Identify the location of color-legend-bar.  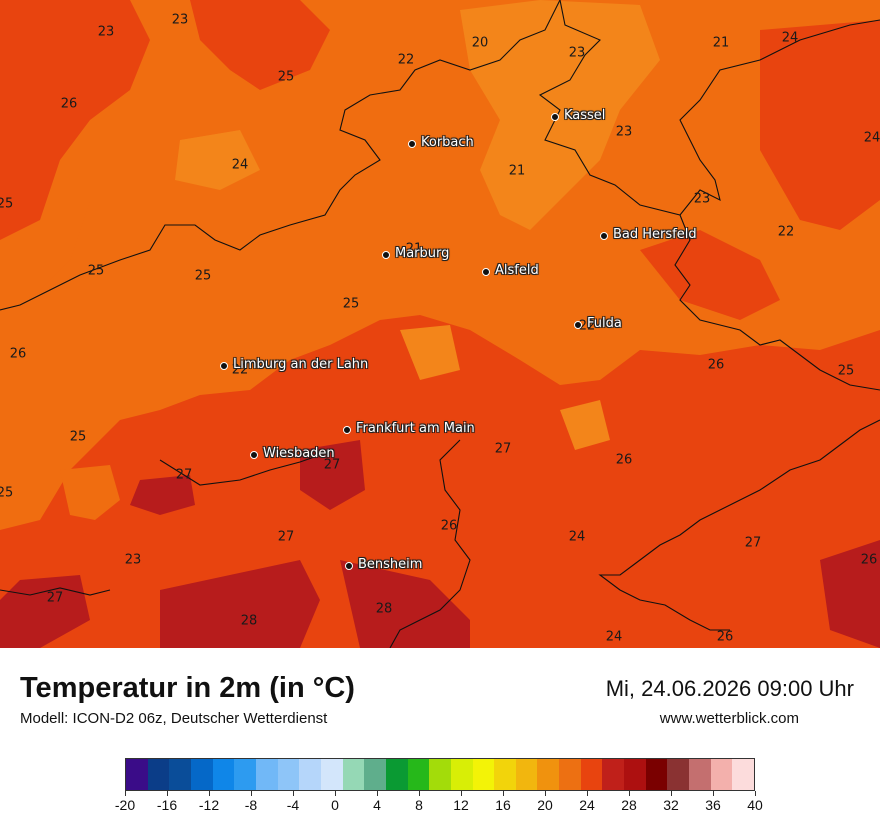
(440, 774).